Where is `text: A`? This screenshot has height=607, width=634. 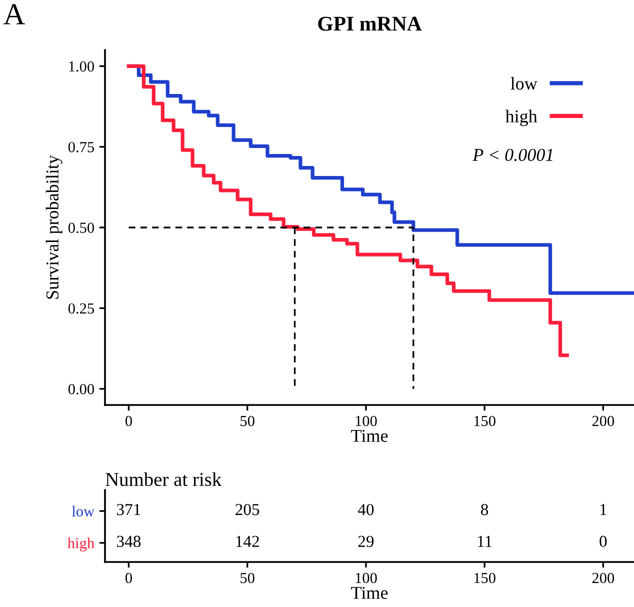 text: A is located at coordinates (14, 14).